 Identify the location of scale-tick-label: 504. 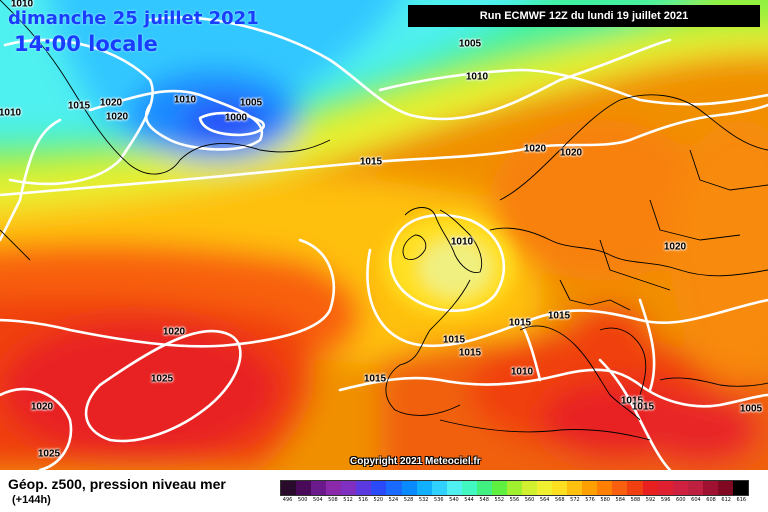
(318, 500).